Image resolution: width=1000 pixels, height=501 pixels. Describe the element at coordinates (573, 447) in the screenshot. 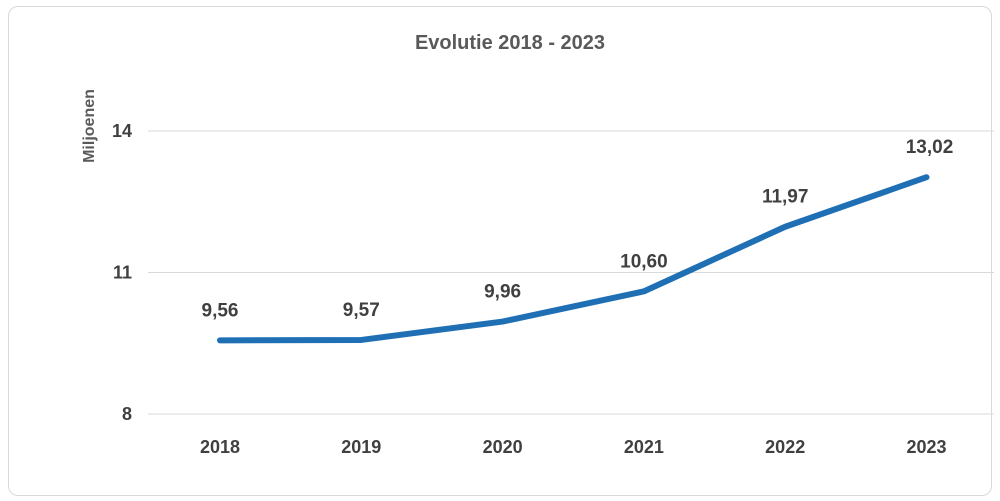

I see `x-axis-ticks: 2018 2019 2020 2021 2022 2023` at that location.